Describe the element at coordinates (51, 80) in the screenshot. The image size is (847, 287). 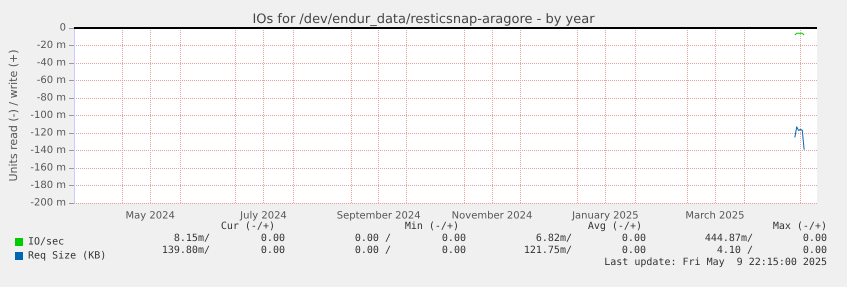
I see `y-tick-label: -60 m` at that location.